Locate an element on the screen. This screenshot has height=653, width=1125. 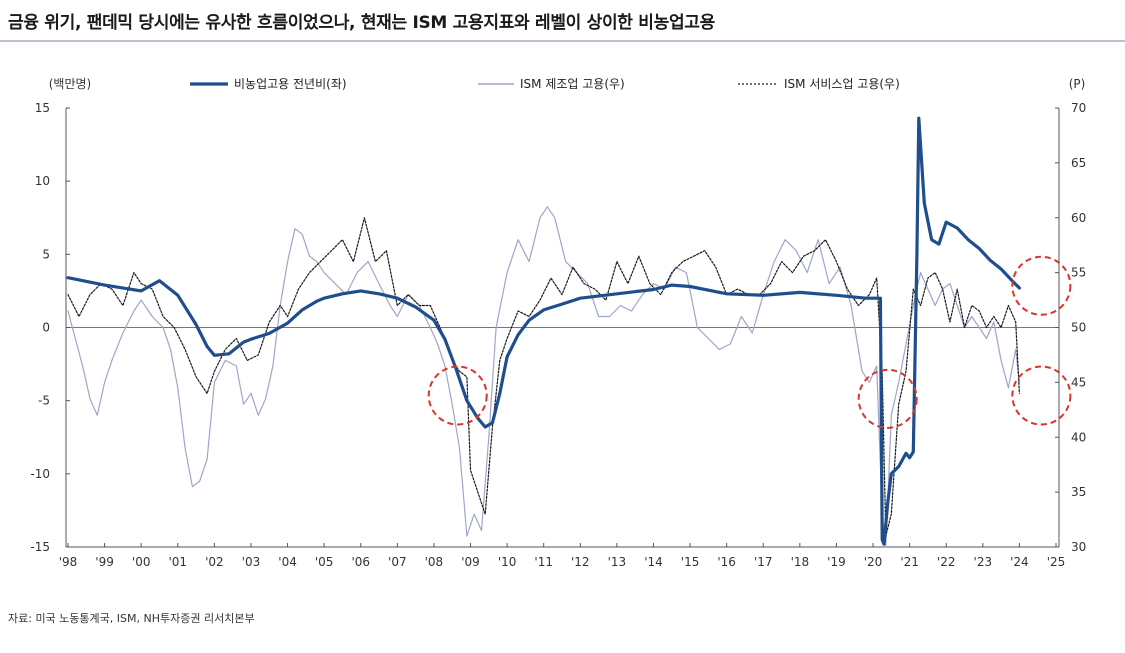
x-tick-label: '22 is located at coordinates (946, 562).